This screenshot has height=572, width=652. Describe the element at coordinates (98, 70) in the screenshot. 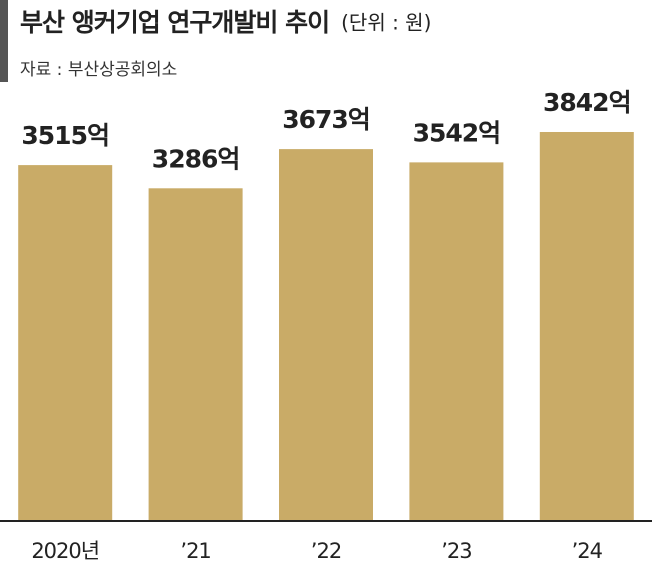

I see `source-note: 자료 : 부산상공회의소` at that location.